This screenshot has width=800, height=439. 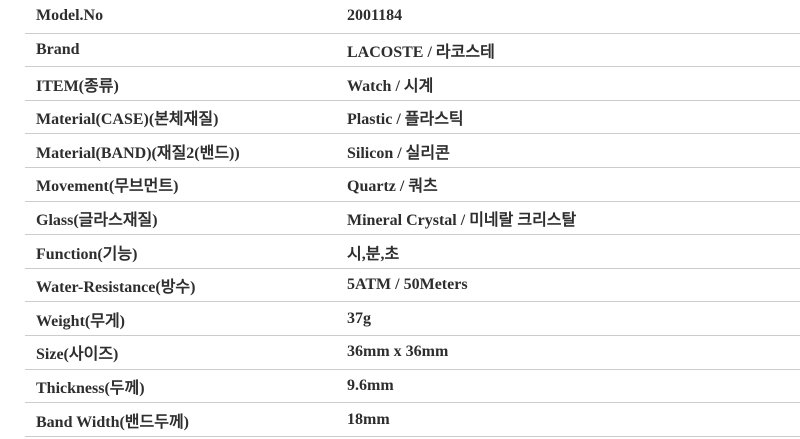 What do you see at coordinates (97, 220) in the screenshot?
I see `spec-row-label: Glass(글라스재질)` at bounding box center [97, 220].